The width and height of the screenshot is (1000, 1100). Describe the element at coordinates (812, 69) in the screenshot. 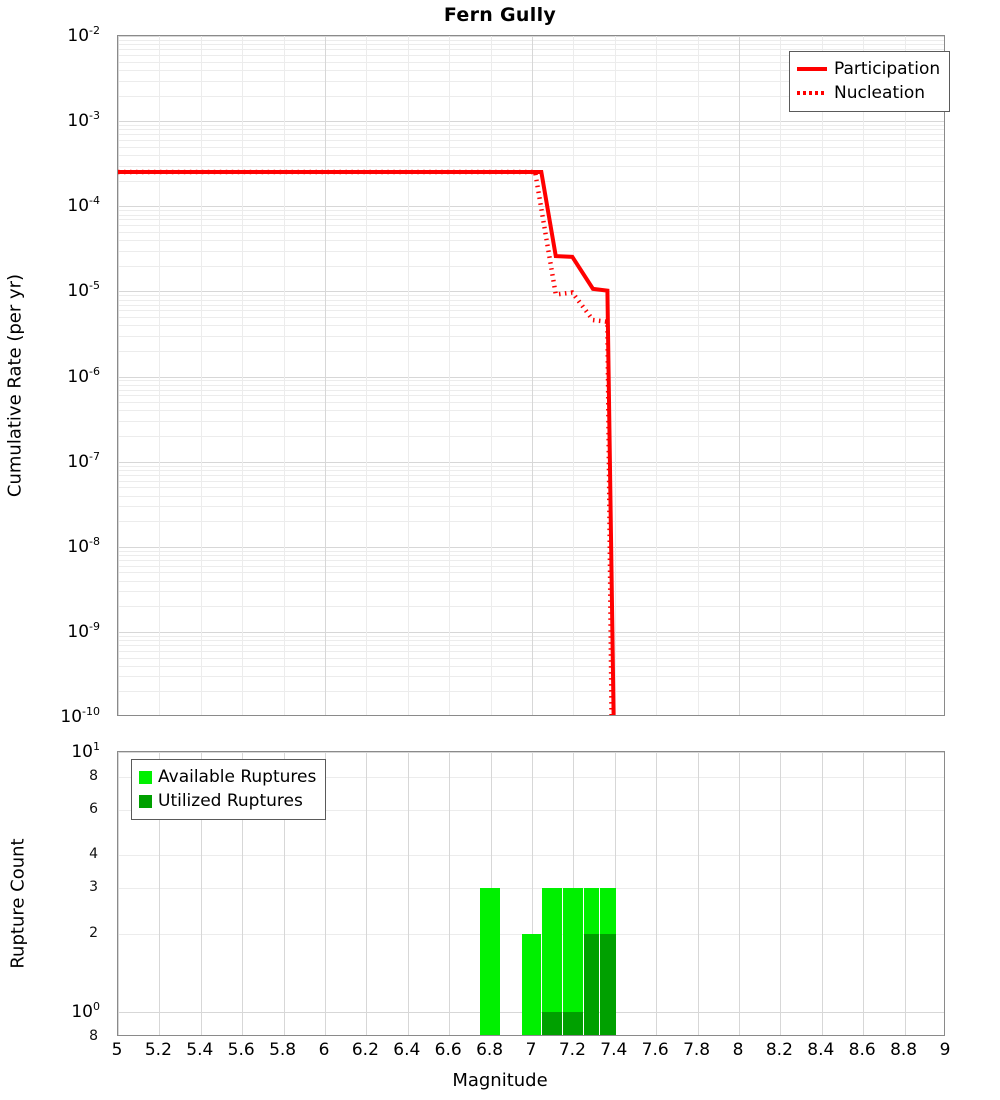

I see `solid-line-swatch-icon` at that location.